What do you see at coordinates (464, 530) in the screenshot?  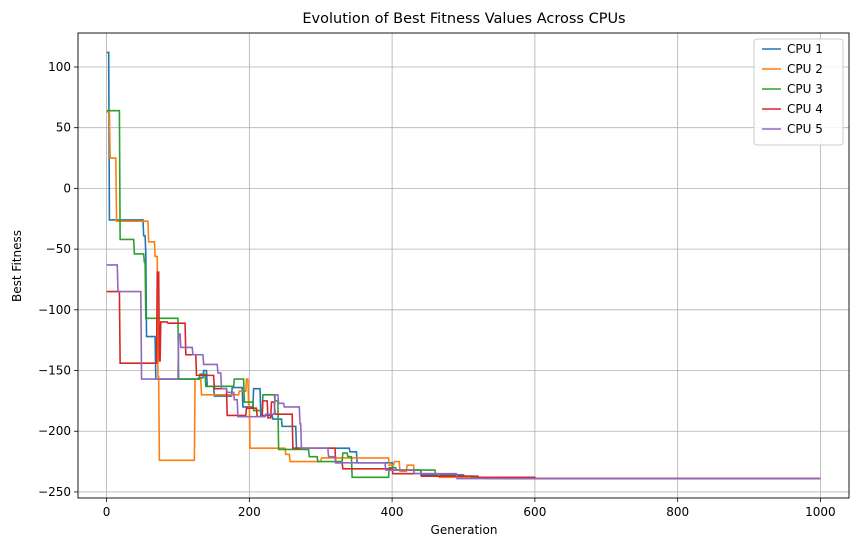 I see `x-axis-label: Generation` at bounding box center [464, 530].